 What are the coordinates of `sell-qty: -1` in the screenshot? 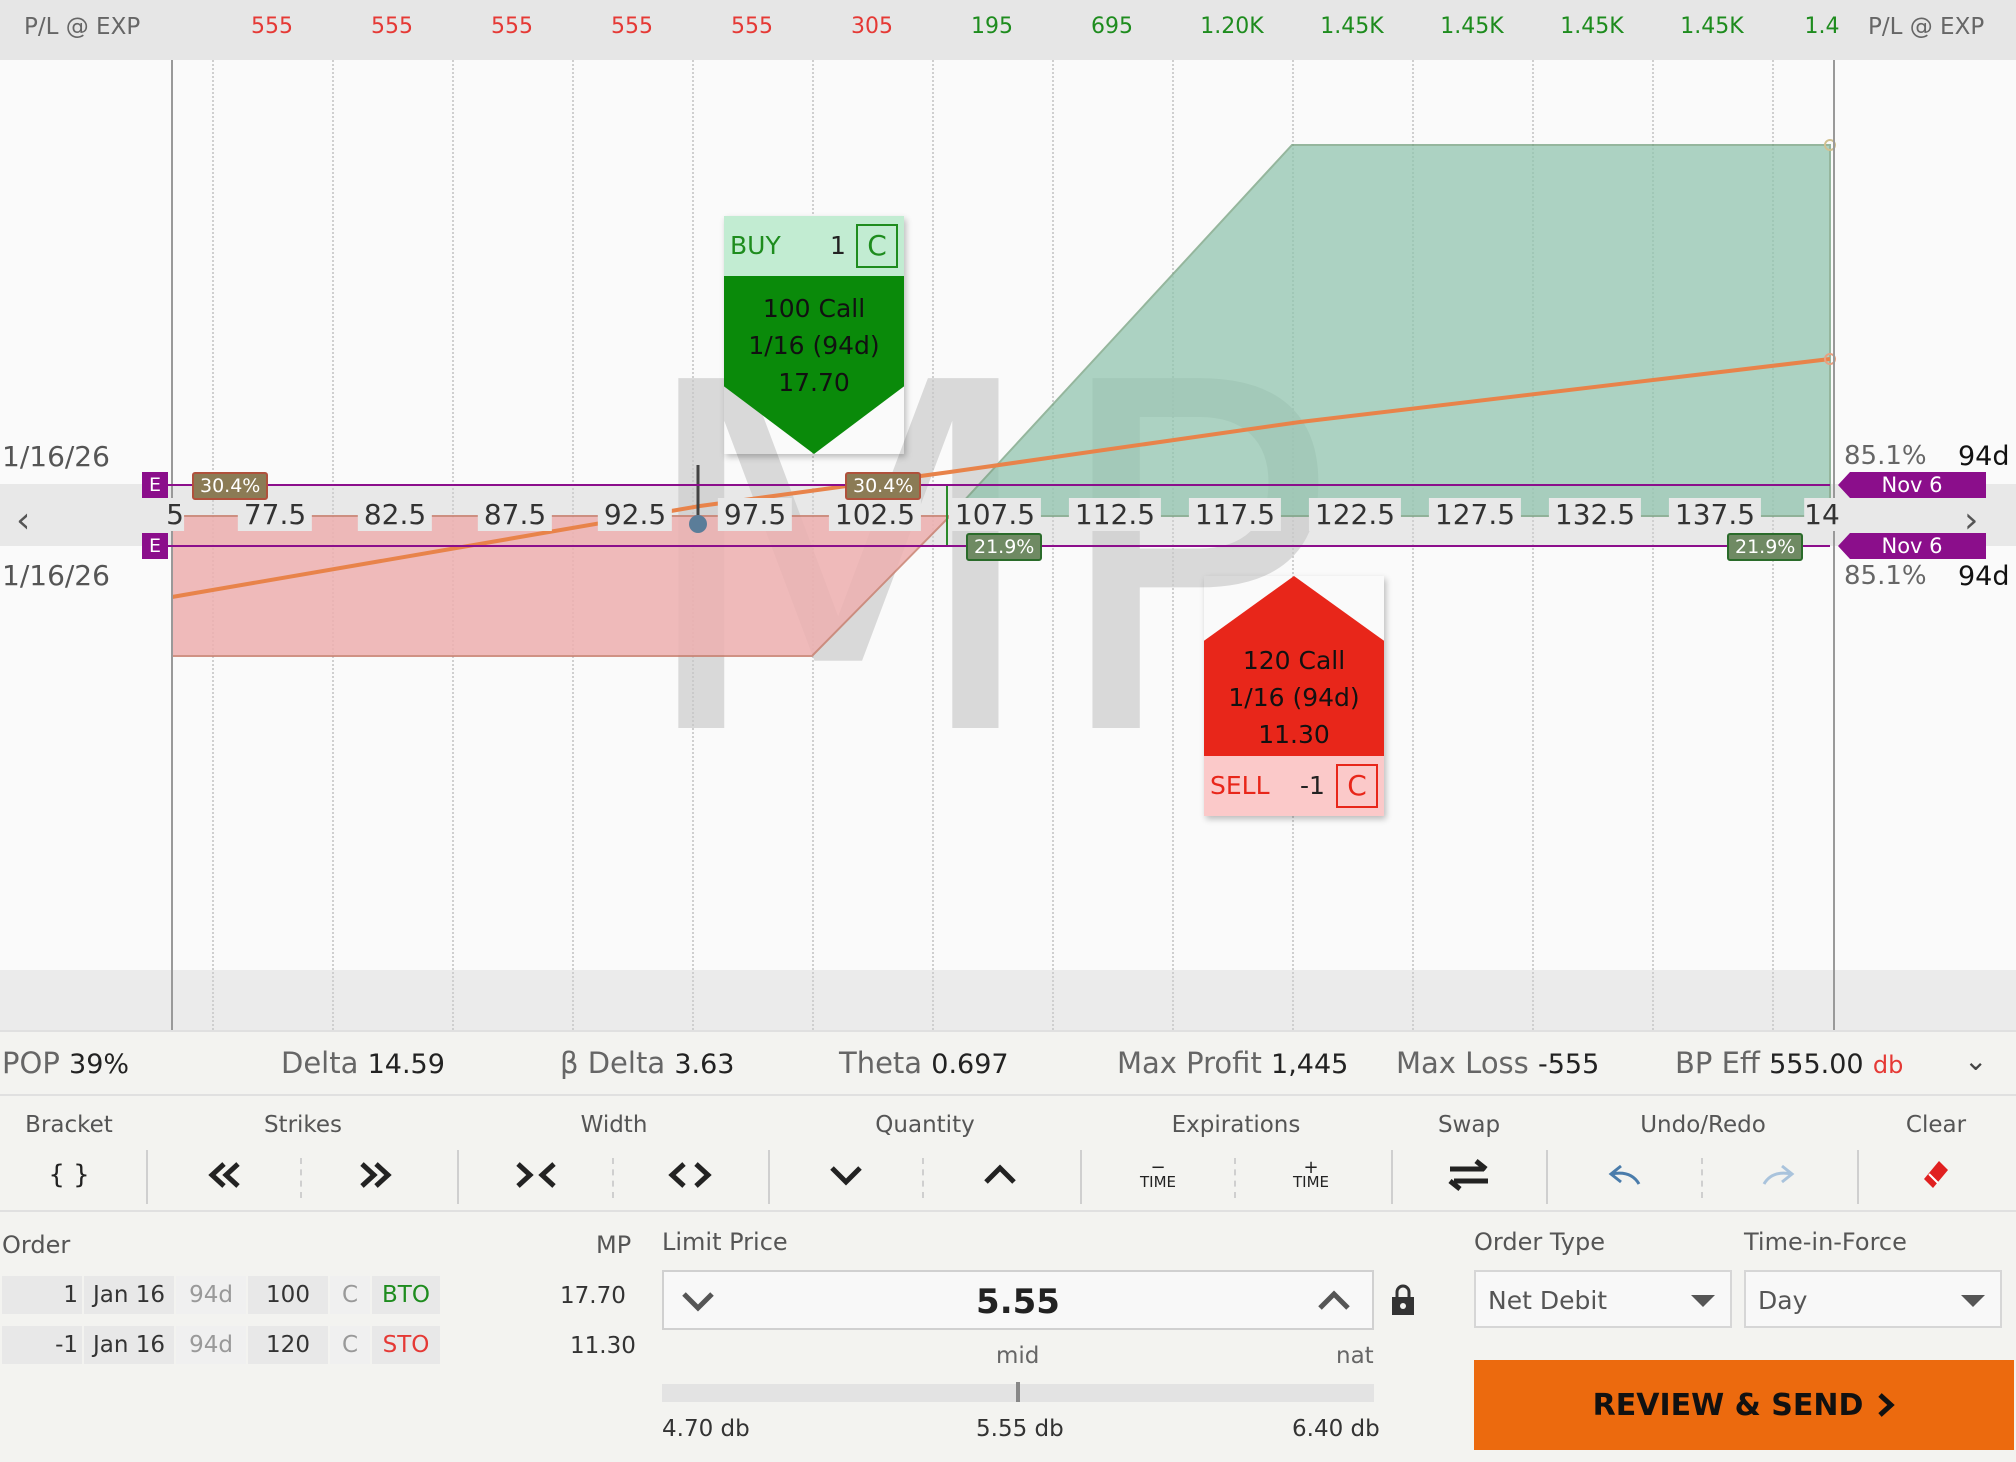 It's located at (1312, 785).